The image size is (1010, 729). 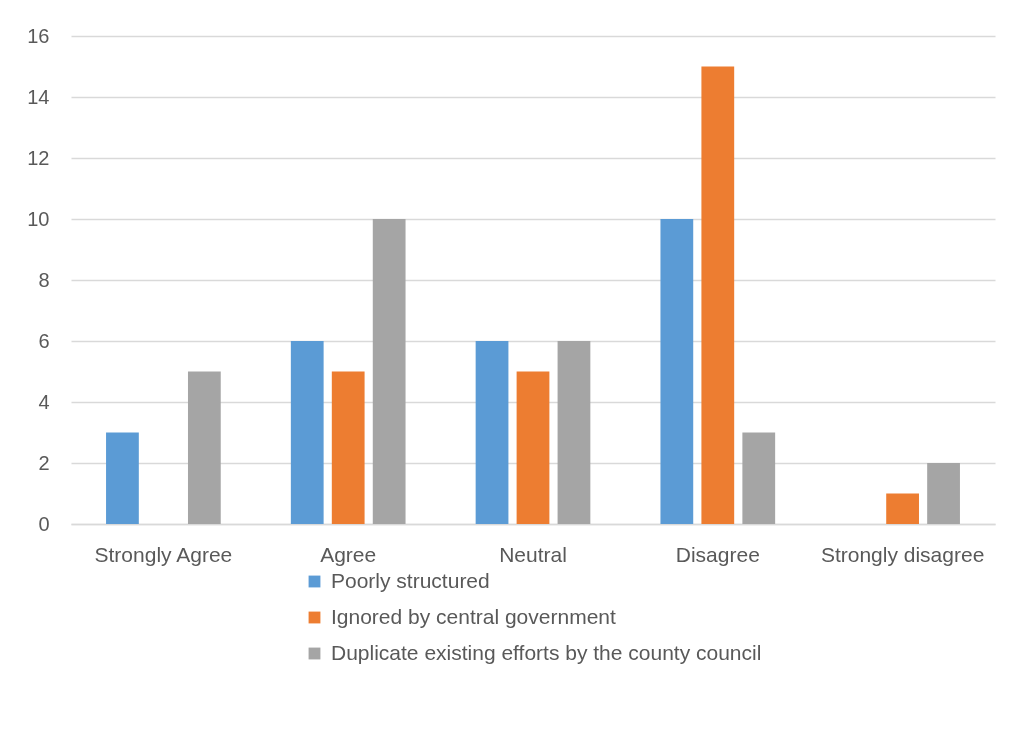 I want to click on y-tick-label: 6, so click(x=44, y=340).